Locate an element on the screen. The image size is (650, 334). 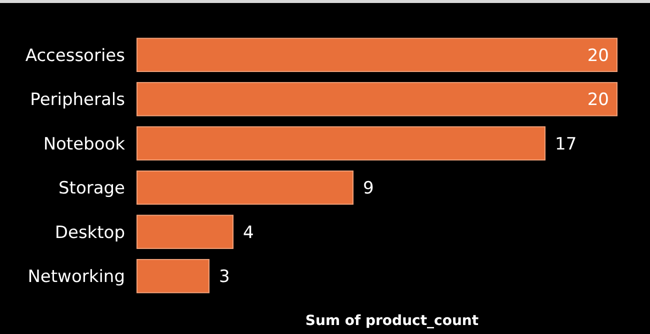
data-label: 9 is located at coordinates (368, 188).